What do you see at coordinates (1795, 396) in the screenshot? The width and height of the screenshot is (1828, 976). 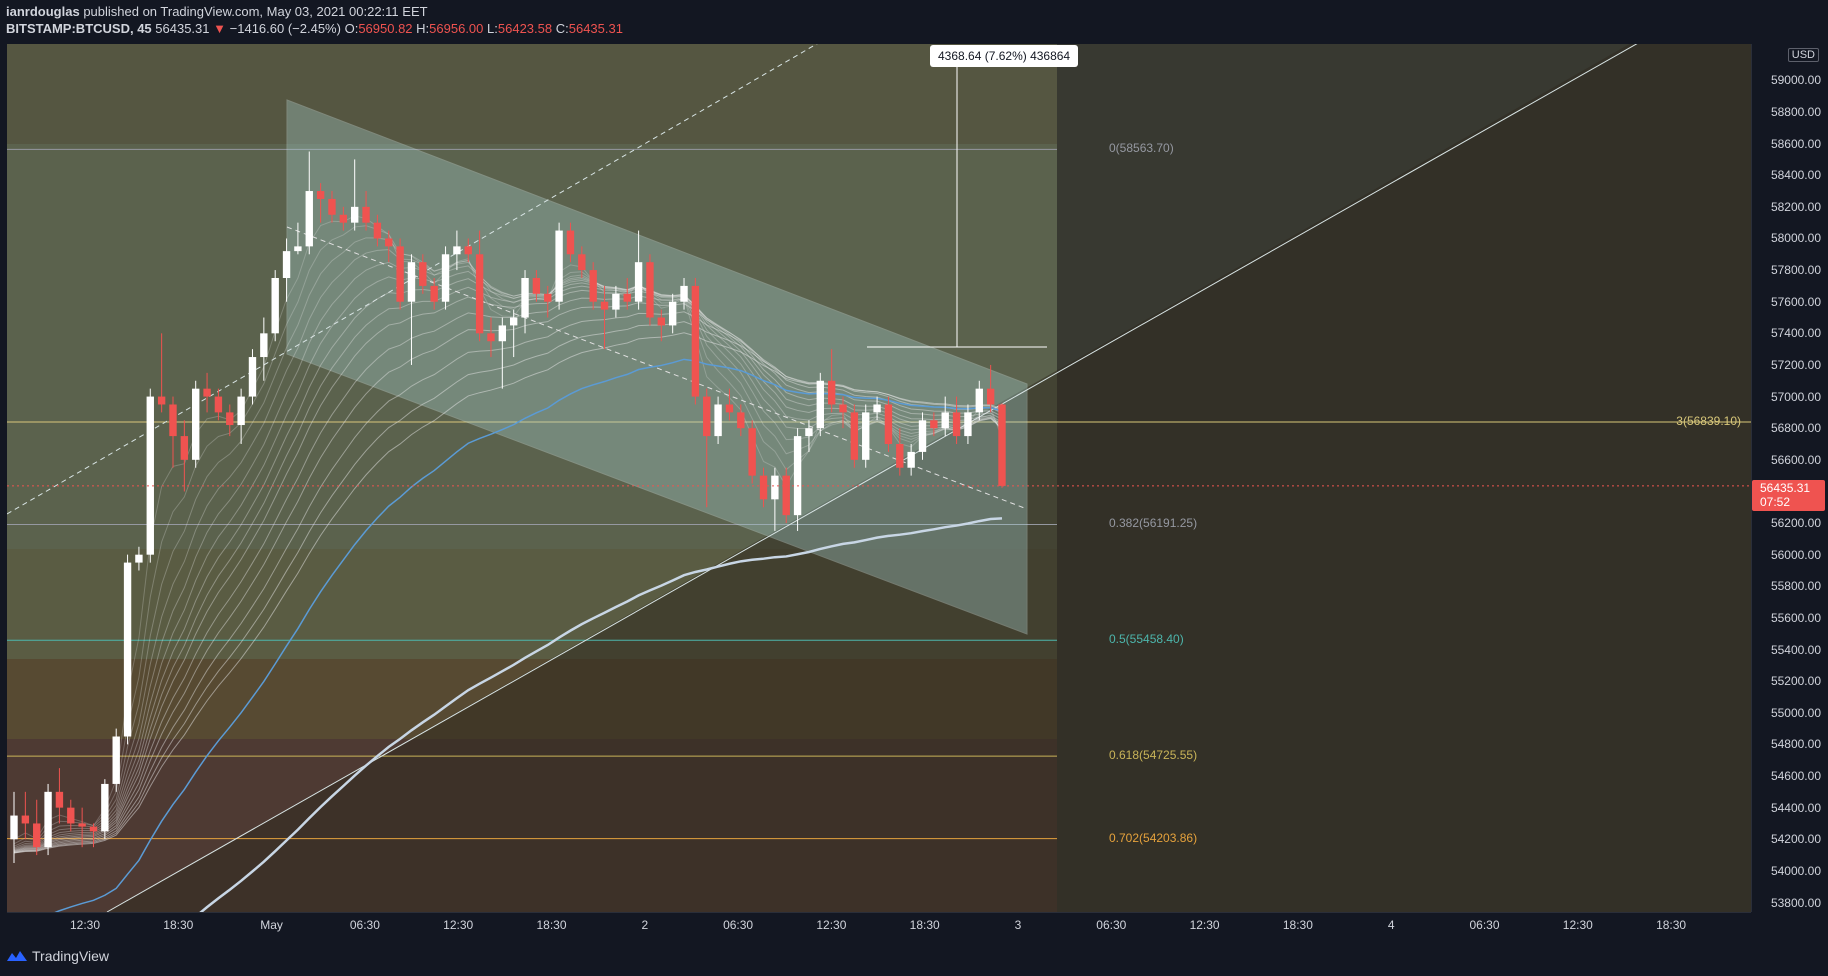 I see `price-tick-label: 57000.00` at bounding box center [1795, 396].